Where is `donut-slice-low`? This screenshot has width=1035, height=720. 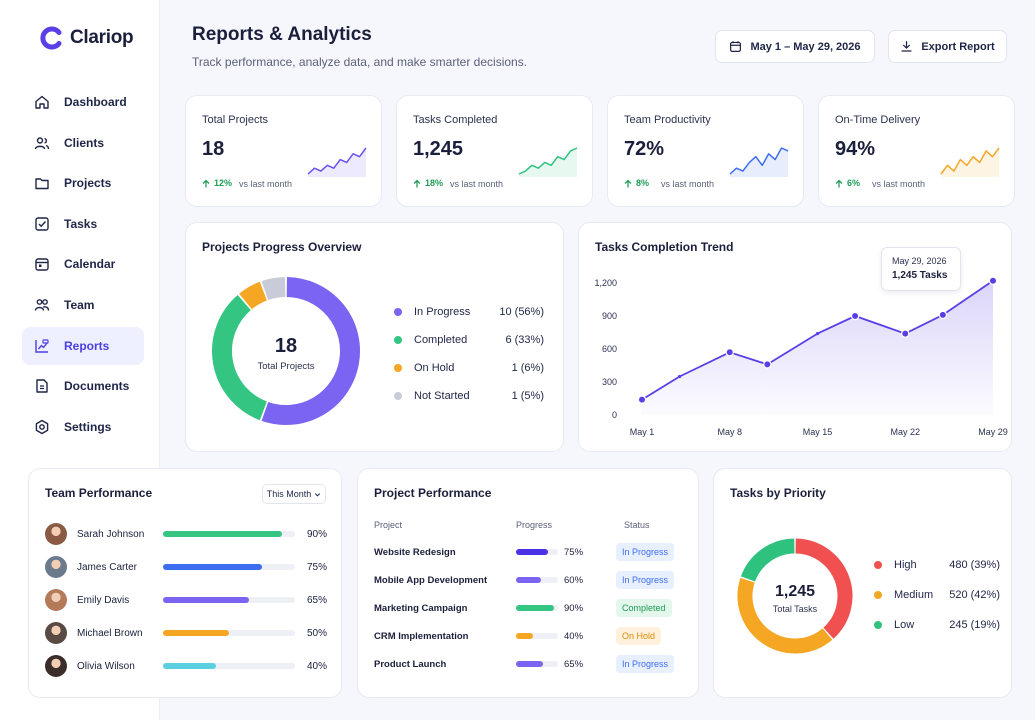 donut-slice-low is located at coordinates (767, 560).